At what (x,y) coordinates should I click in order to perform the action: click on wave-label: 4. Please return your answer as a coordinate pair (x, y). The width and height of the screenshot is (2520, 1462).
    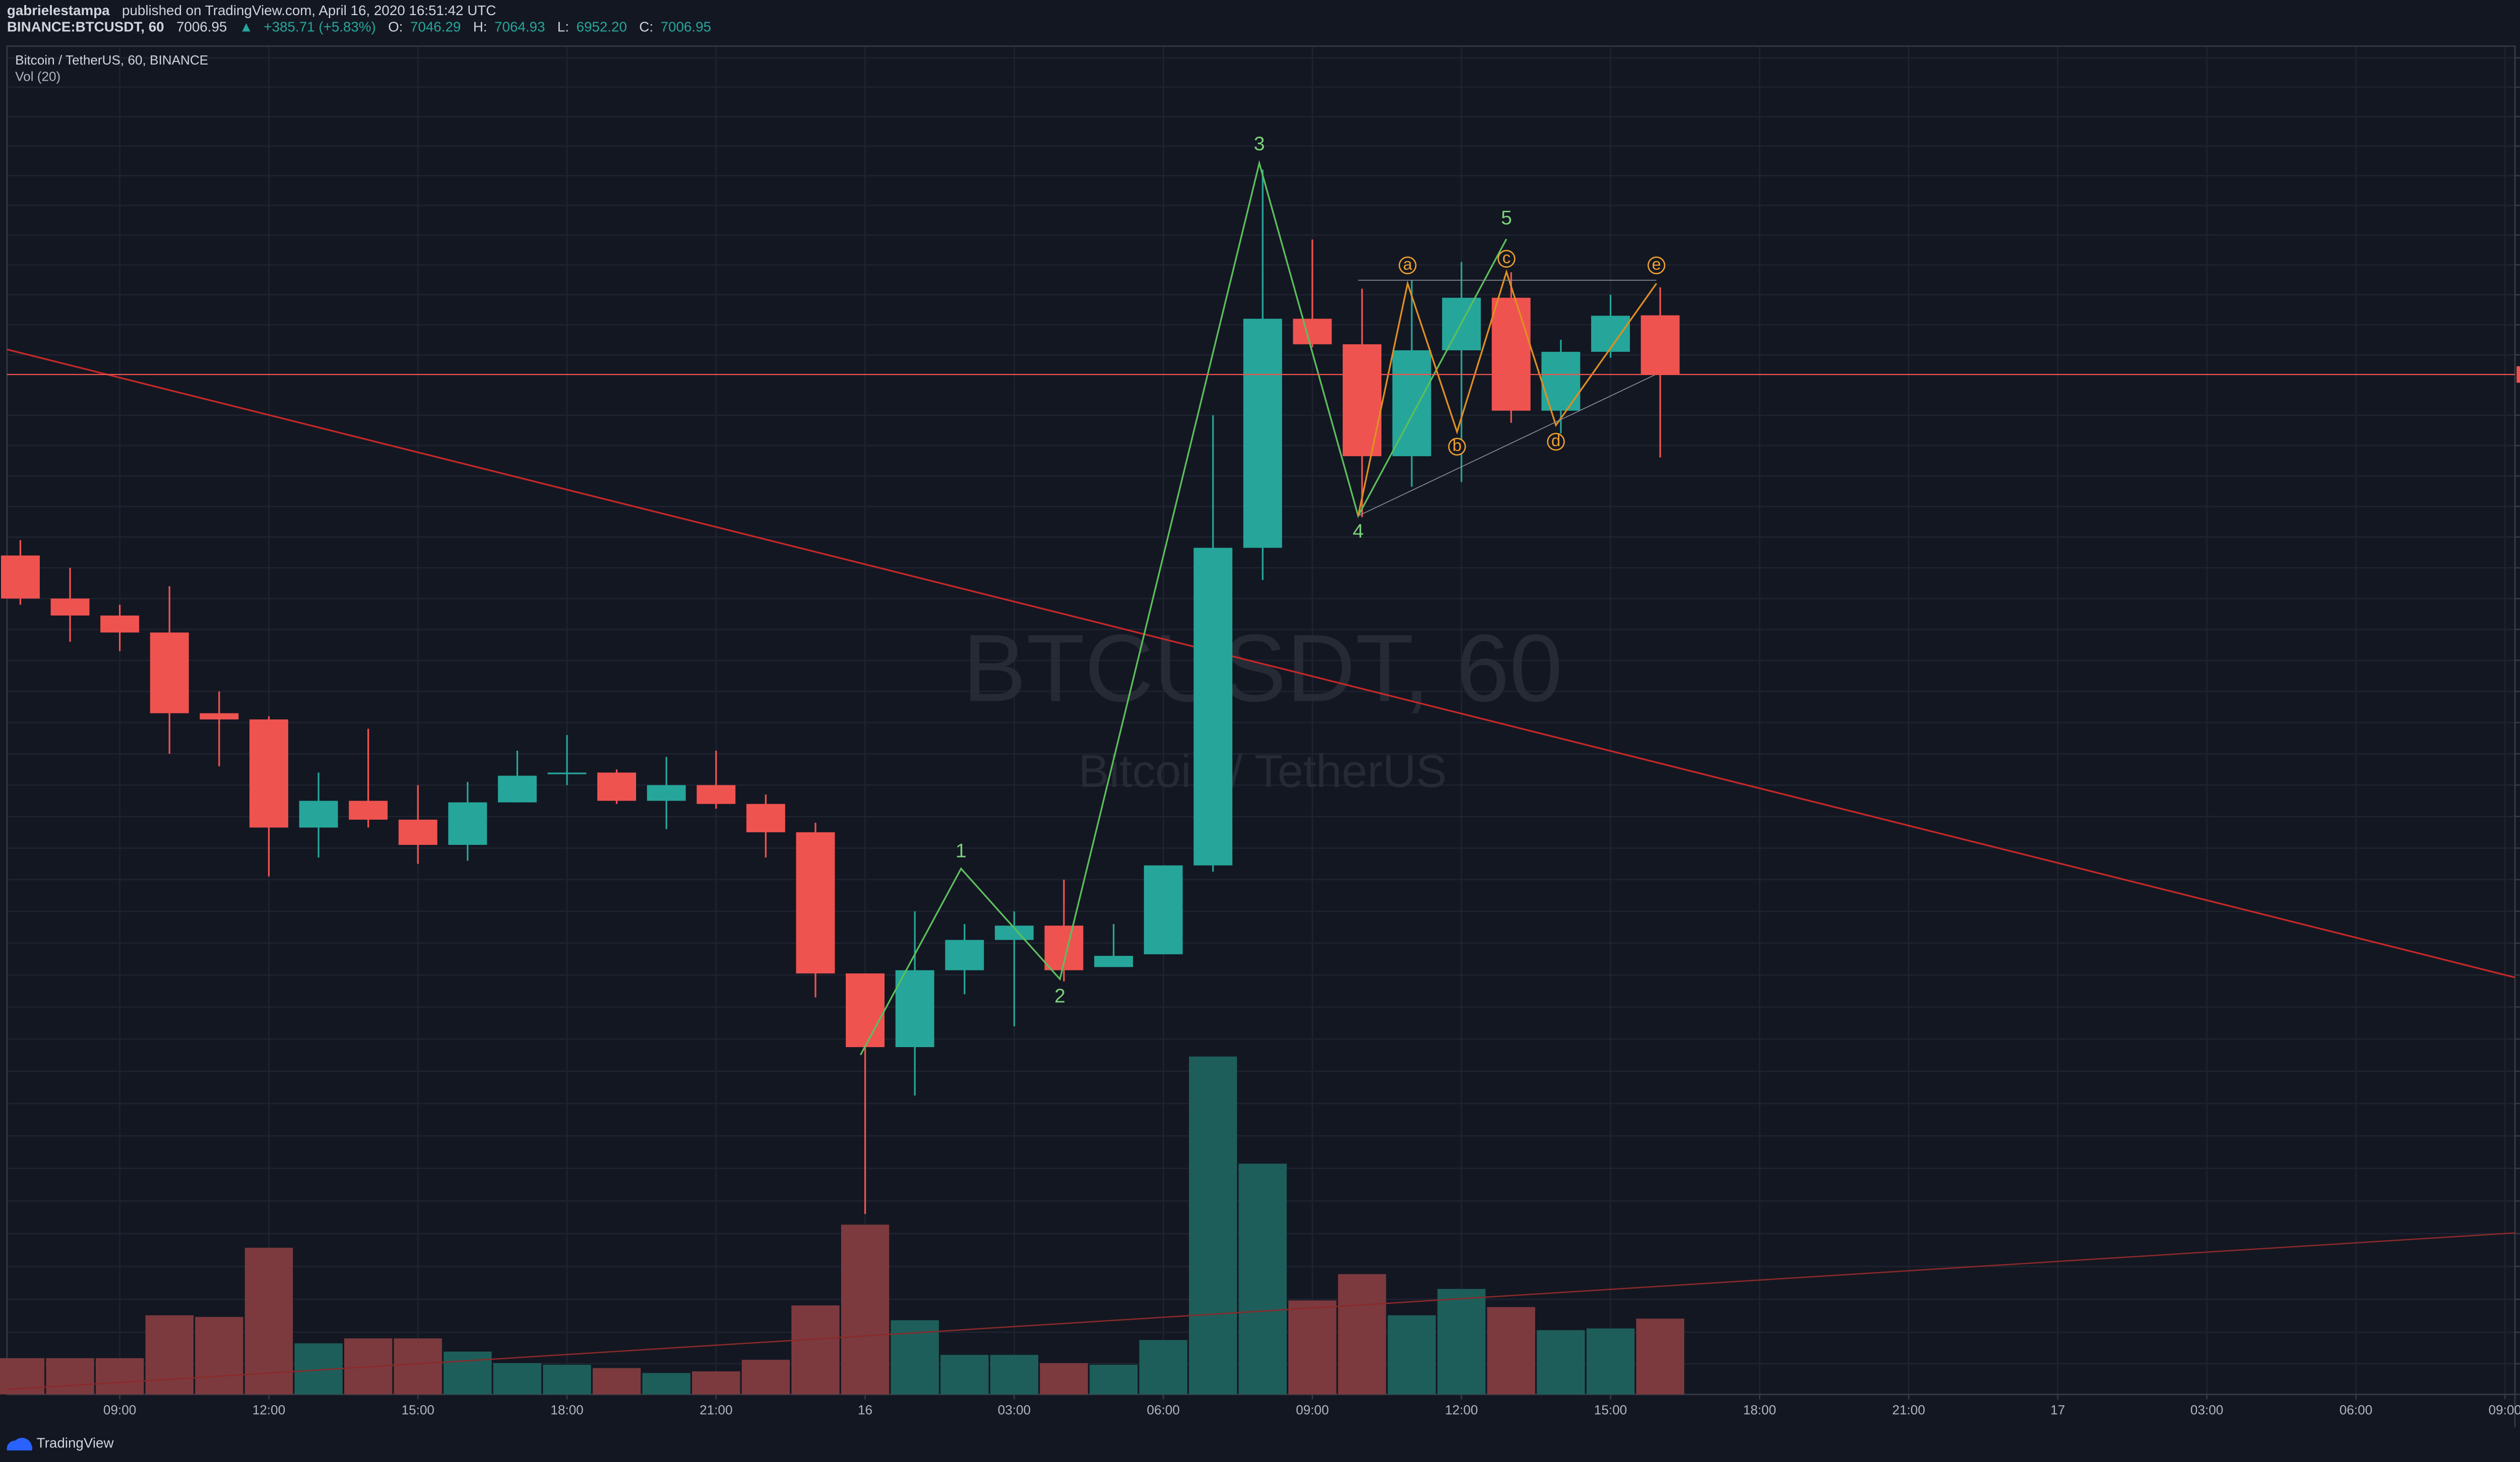
    Looking at the image, I should click on (1358, 531).